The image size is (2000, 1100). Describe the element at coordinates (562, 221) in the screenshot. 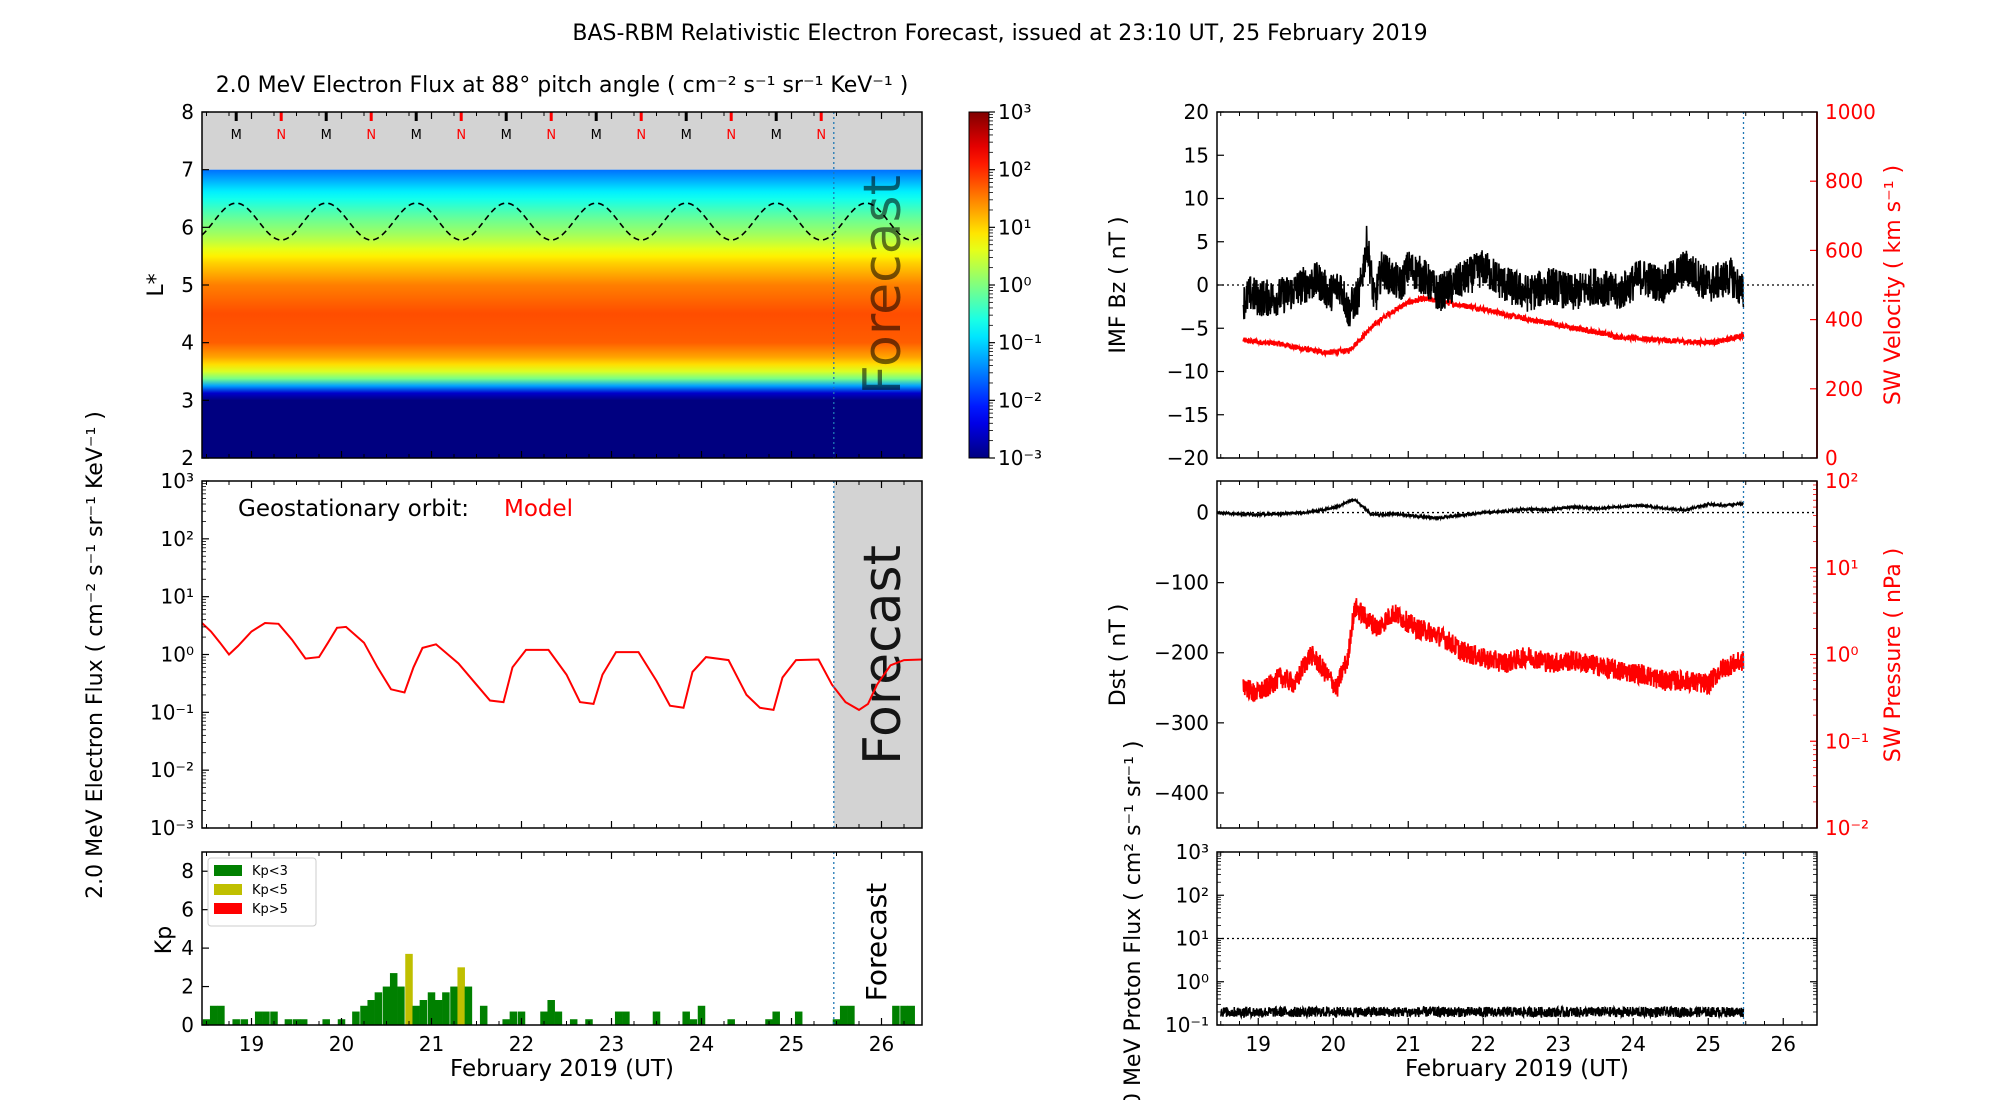

I see `geo-lstar-trace` at that location.